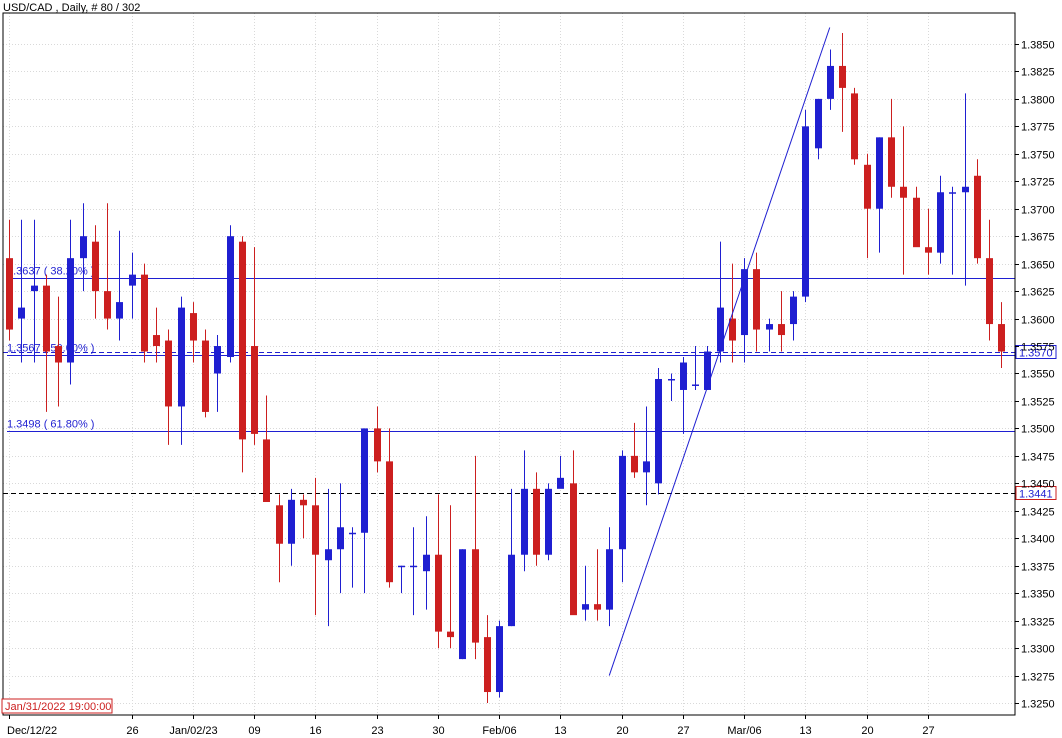 The width and height of the screenshot is (1062, 738). I want to click on cursor-date-box: Jan/31/2022 19:00:00, so click(57, 706).